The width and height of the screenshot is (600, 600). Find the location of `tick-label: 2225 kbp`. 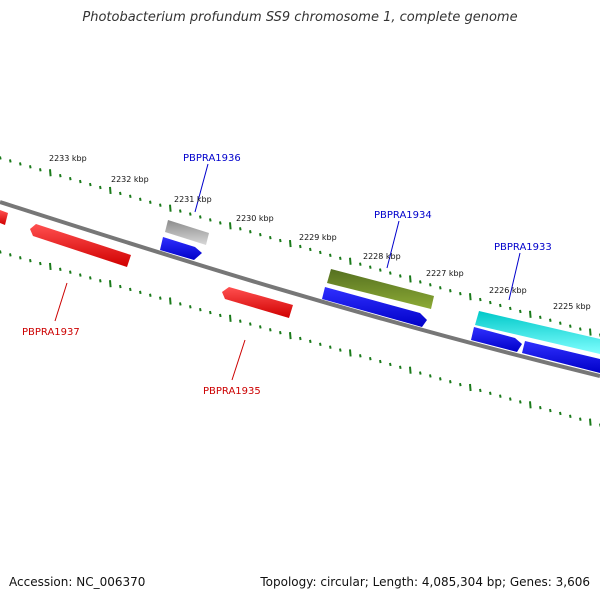

tick-label: 2225 kbp is located at coordinates (572, 306).